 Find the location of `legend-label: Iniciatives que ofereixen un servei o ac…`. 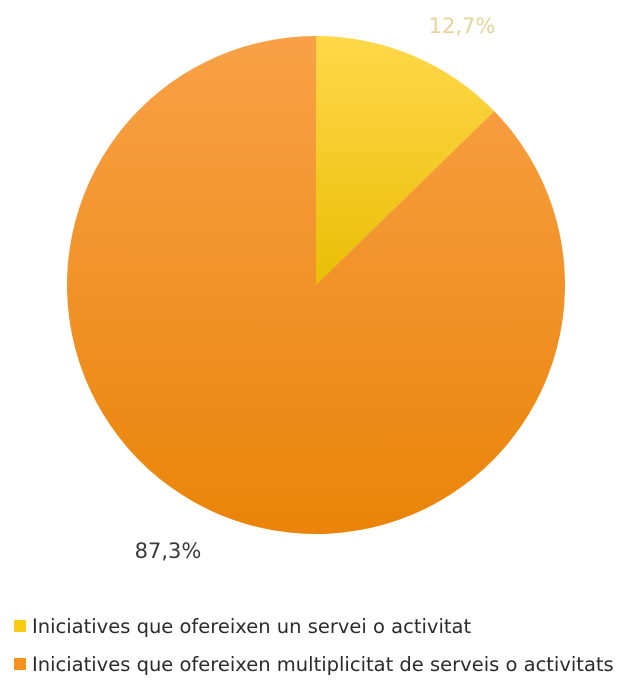

legend-label: Iniciatives que ofereixen un servei o ac… is located at coordinates (252, 626).